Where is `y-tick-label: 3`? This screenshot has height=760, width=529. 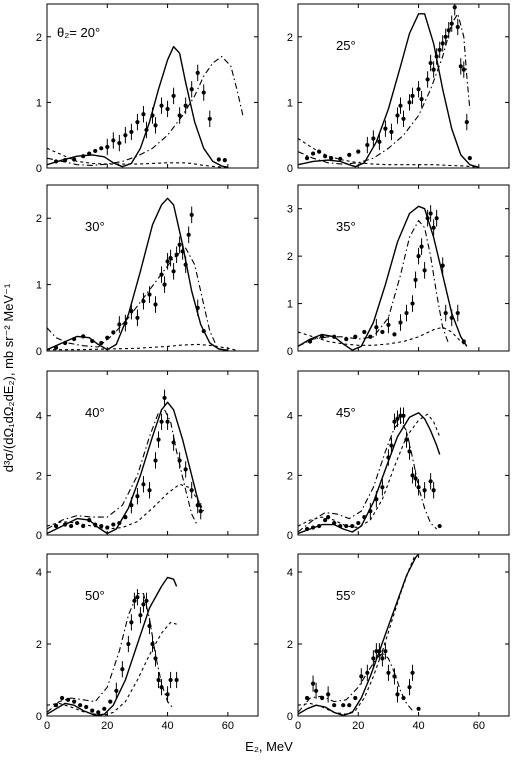 y-tick-label: 3 is located at coordinates (290, 210).